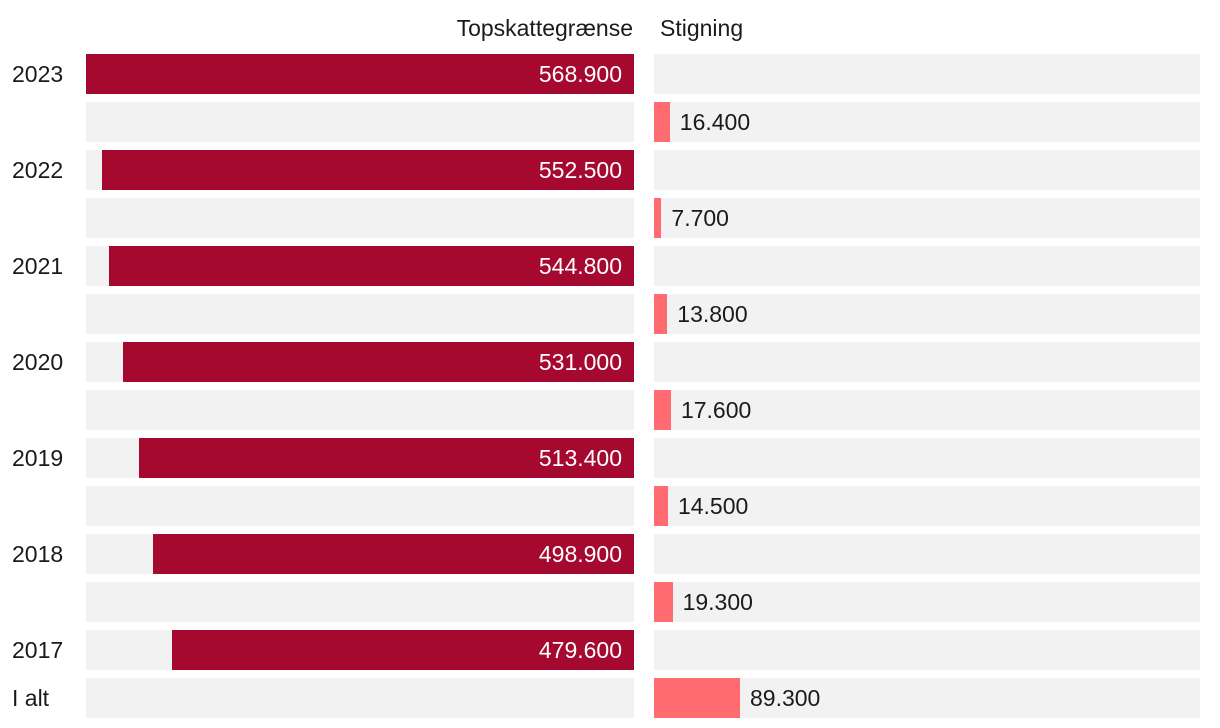 This screenshot has height=728, width=1220. Describe the element at coordinates (713, 506) in the screenshot. I see `data-label: 14.500` at that location.